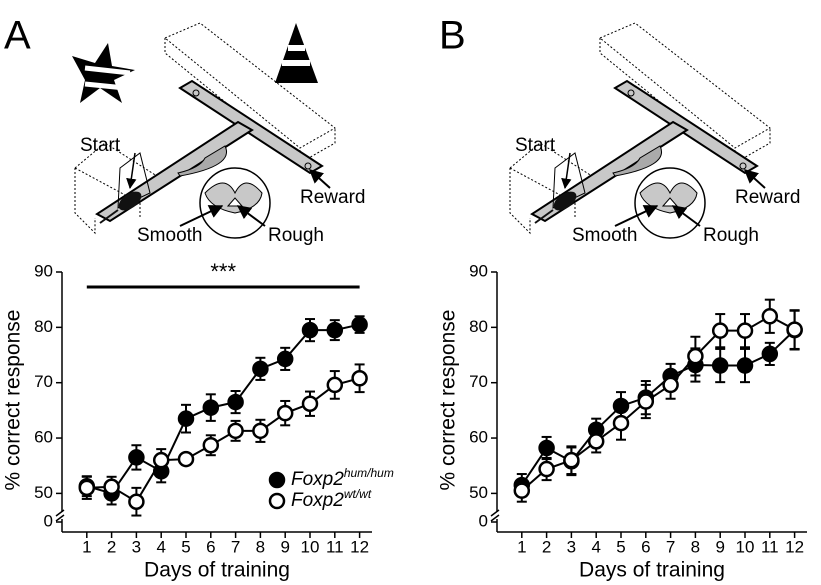 Image resolution: width=821 pixels, height=585 pixels. I want to click on maze-diagram: Start Reward Smooth Rough, so click(654, 134).